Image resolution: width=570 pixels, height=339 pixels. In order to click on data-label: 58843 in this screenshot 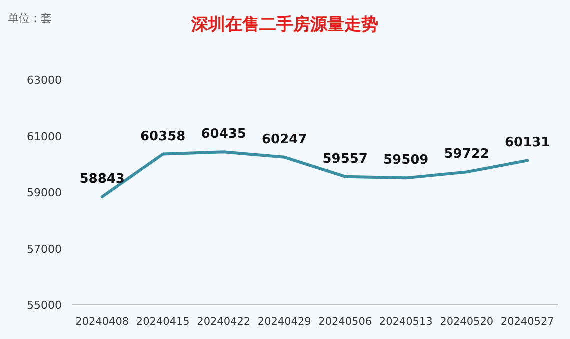, I will do `click(102, 179)`.